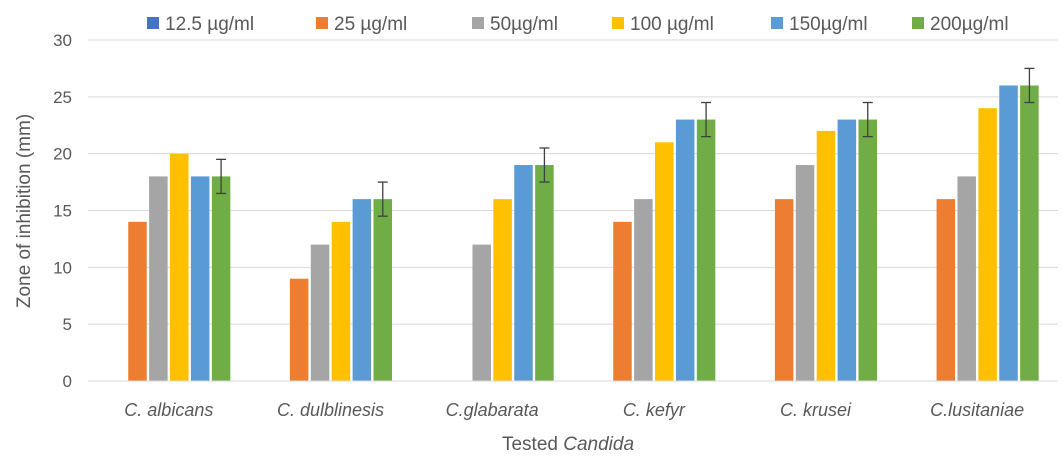  Describe the element at coordinates (67, 324) in the screenshot. I see `y-tick-label: 5` at that location.